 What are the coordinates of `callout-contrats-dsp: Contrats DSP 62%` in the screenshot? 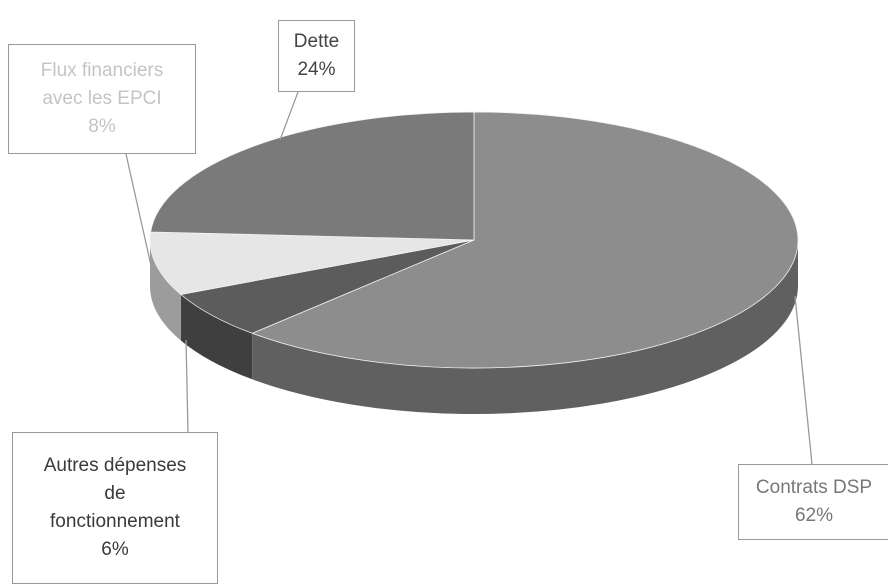 It's located at (813, 502).